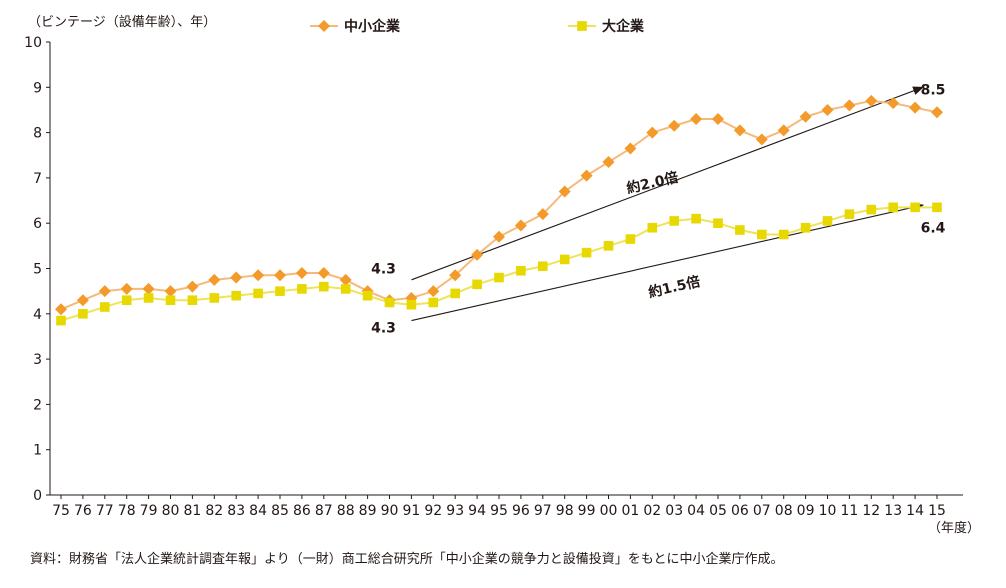 The height and width of the screenshot is (588, 1006). Describe the element at coordinates (214, 511) in the screenshot. I see `x-tick-label: 82` at that location.